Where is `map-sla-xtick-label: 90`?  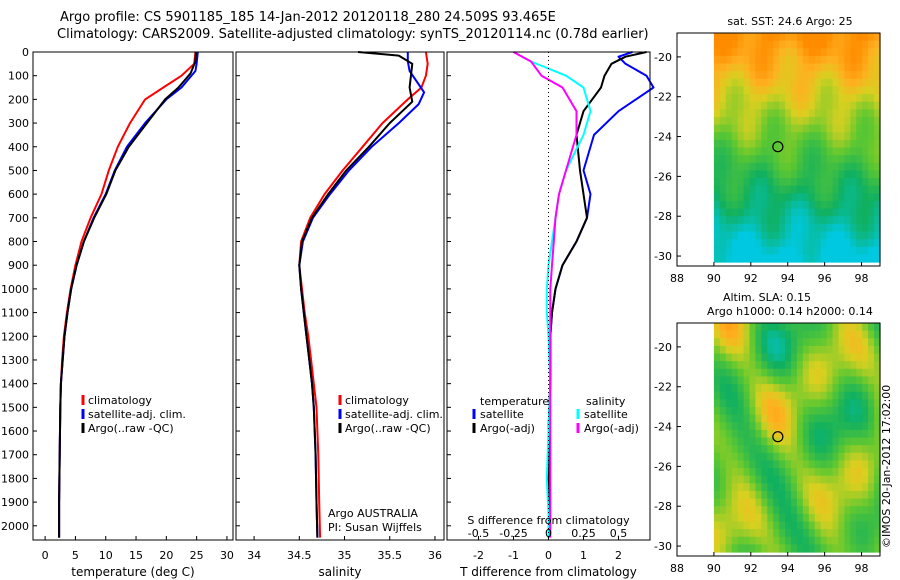
map-sla-xtick-label: 90 is located at coordinates (714, 568).